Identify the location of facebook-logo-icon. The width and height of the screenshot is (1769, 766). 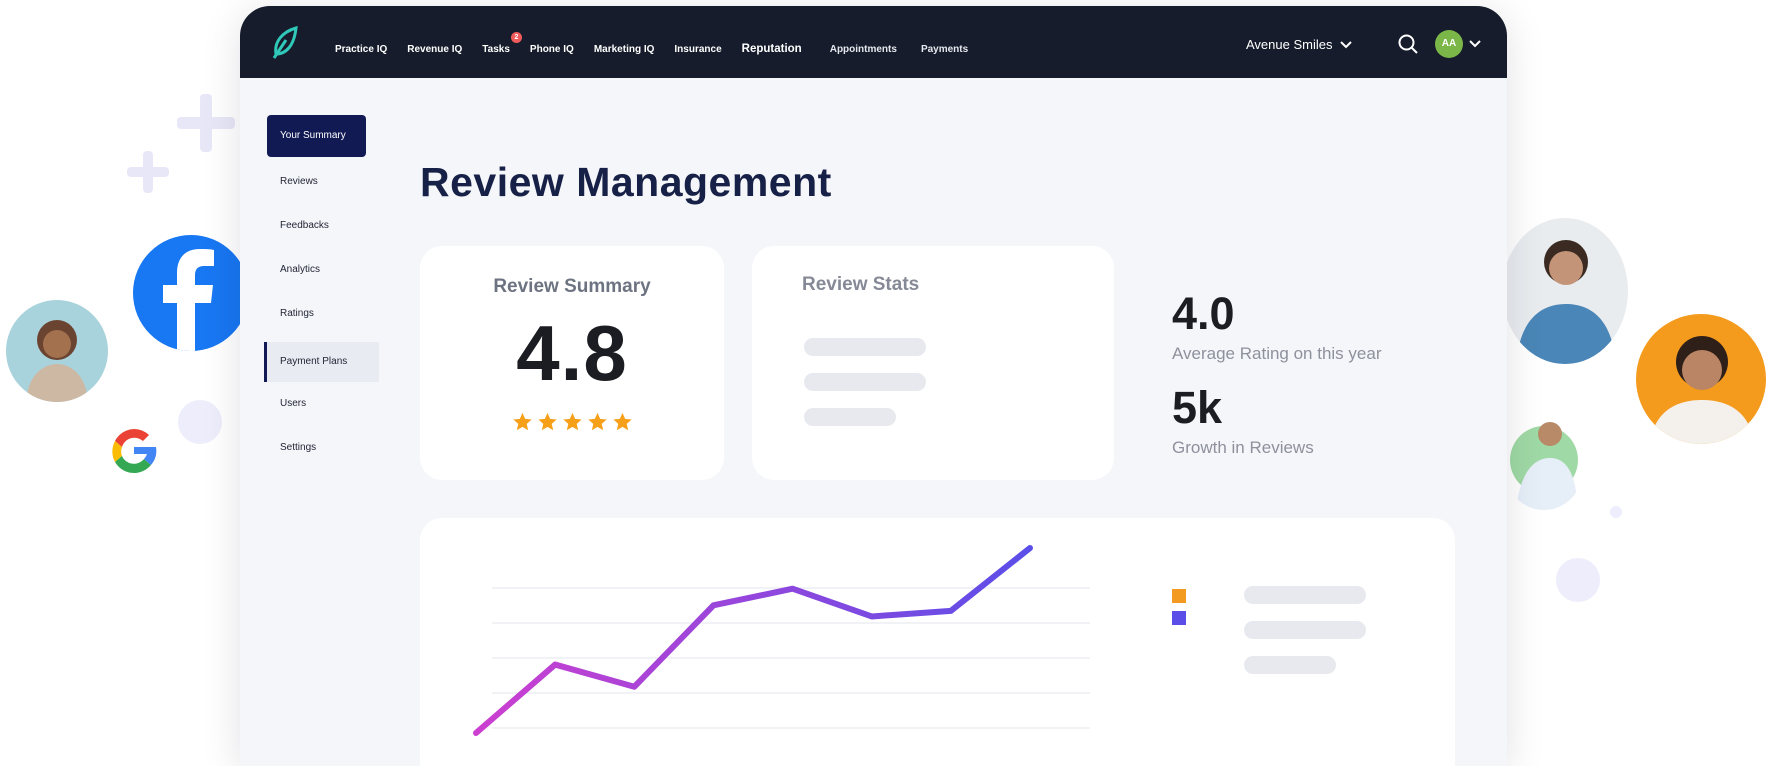
(191, 293).